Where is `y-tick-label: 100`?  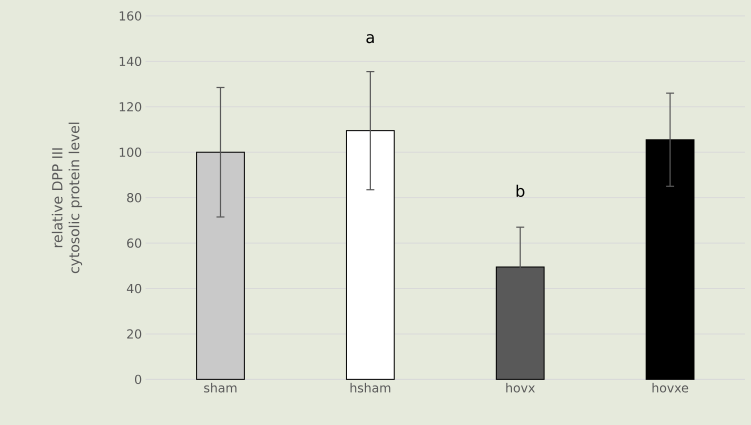 y-tick-label: 100 is located at coordinates (131, 152).